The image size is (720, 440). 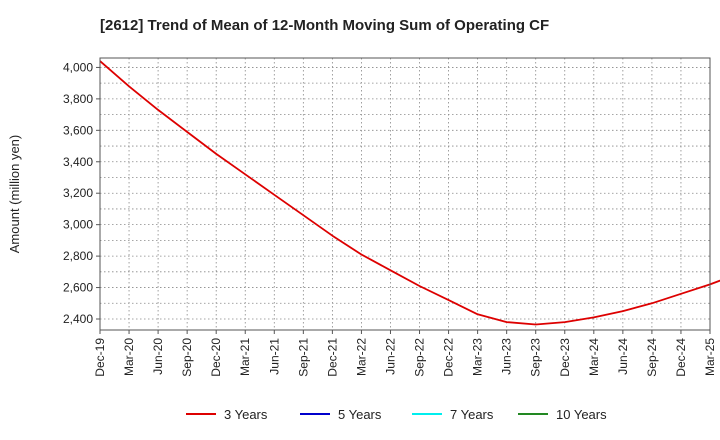 I want to click on legend: 3 Years 5 Years 7 Years 10 Years, so click(x=396, y=414).